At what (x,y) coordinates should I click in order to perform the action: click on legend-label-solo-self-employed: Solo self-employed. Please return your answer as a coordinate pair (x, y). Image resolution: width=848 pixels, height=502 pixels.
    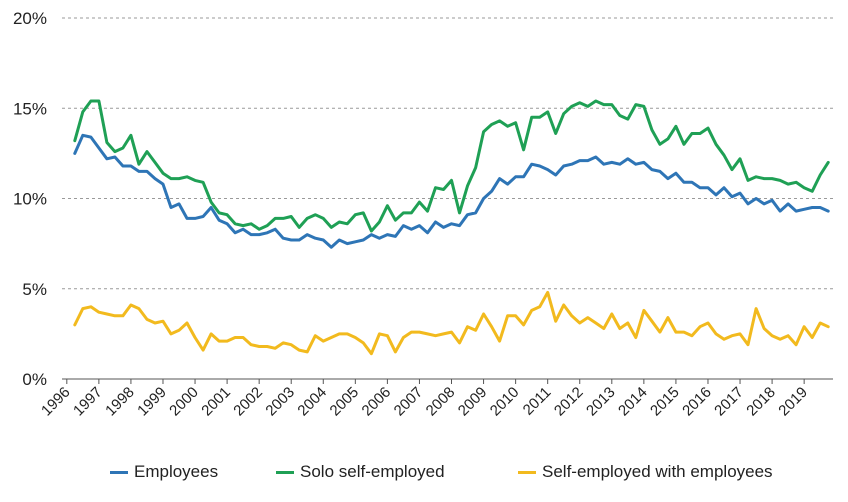
    Looking at the image, I should click on (372, 471).